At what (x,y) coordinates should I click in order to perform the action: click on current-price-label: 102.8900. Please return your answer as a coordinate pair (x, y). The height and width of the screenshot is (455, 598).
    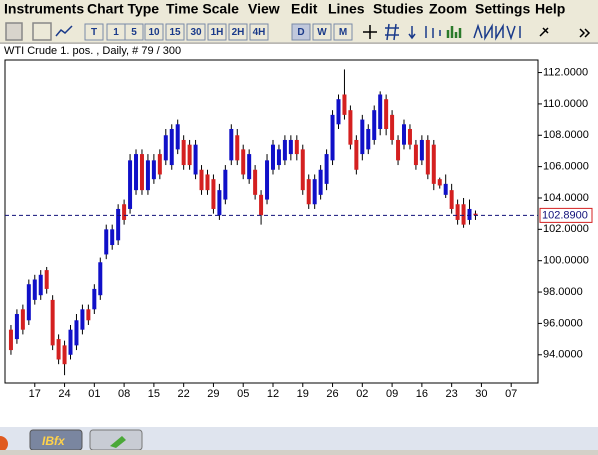
    Looking at the image, I should click on (565, 215).